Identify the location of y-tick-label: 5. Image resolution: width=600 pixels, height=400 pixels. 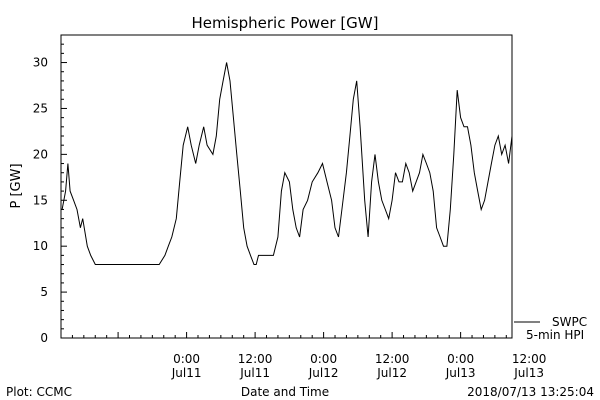
(44, 292).